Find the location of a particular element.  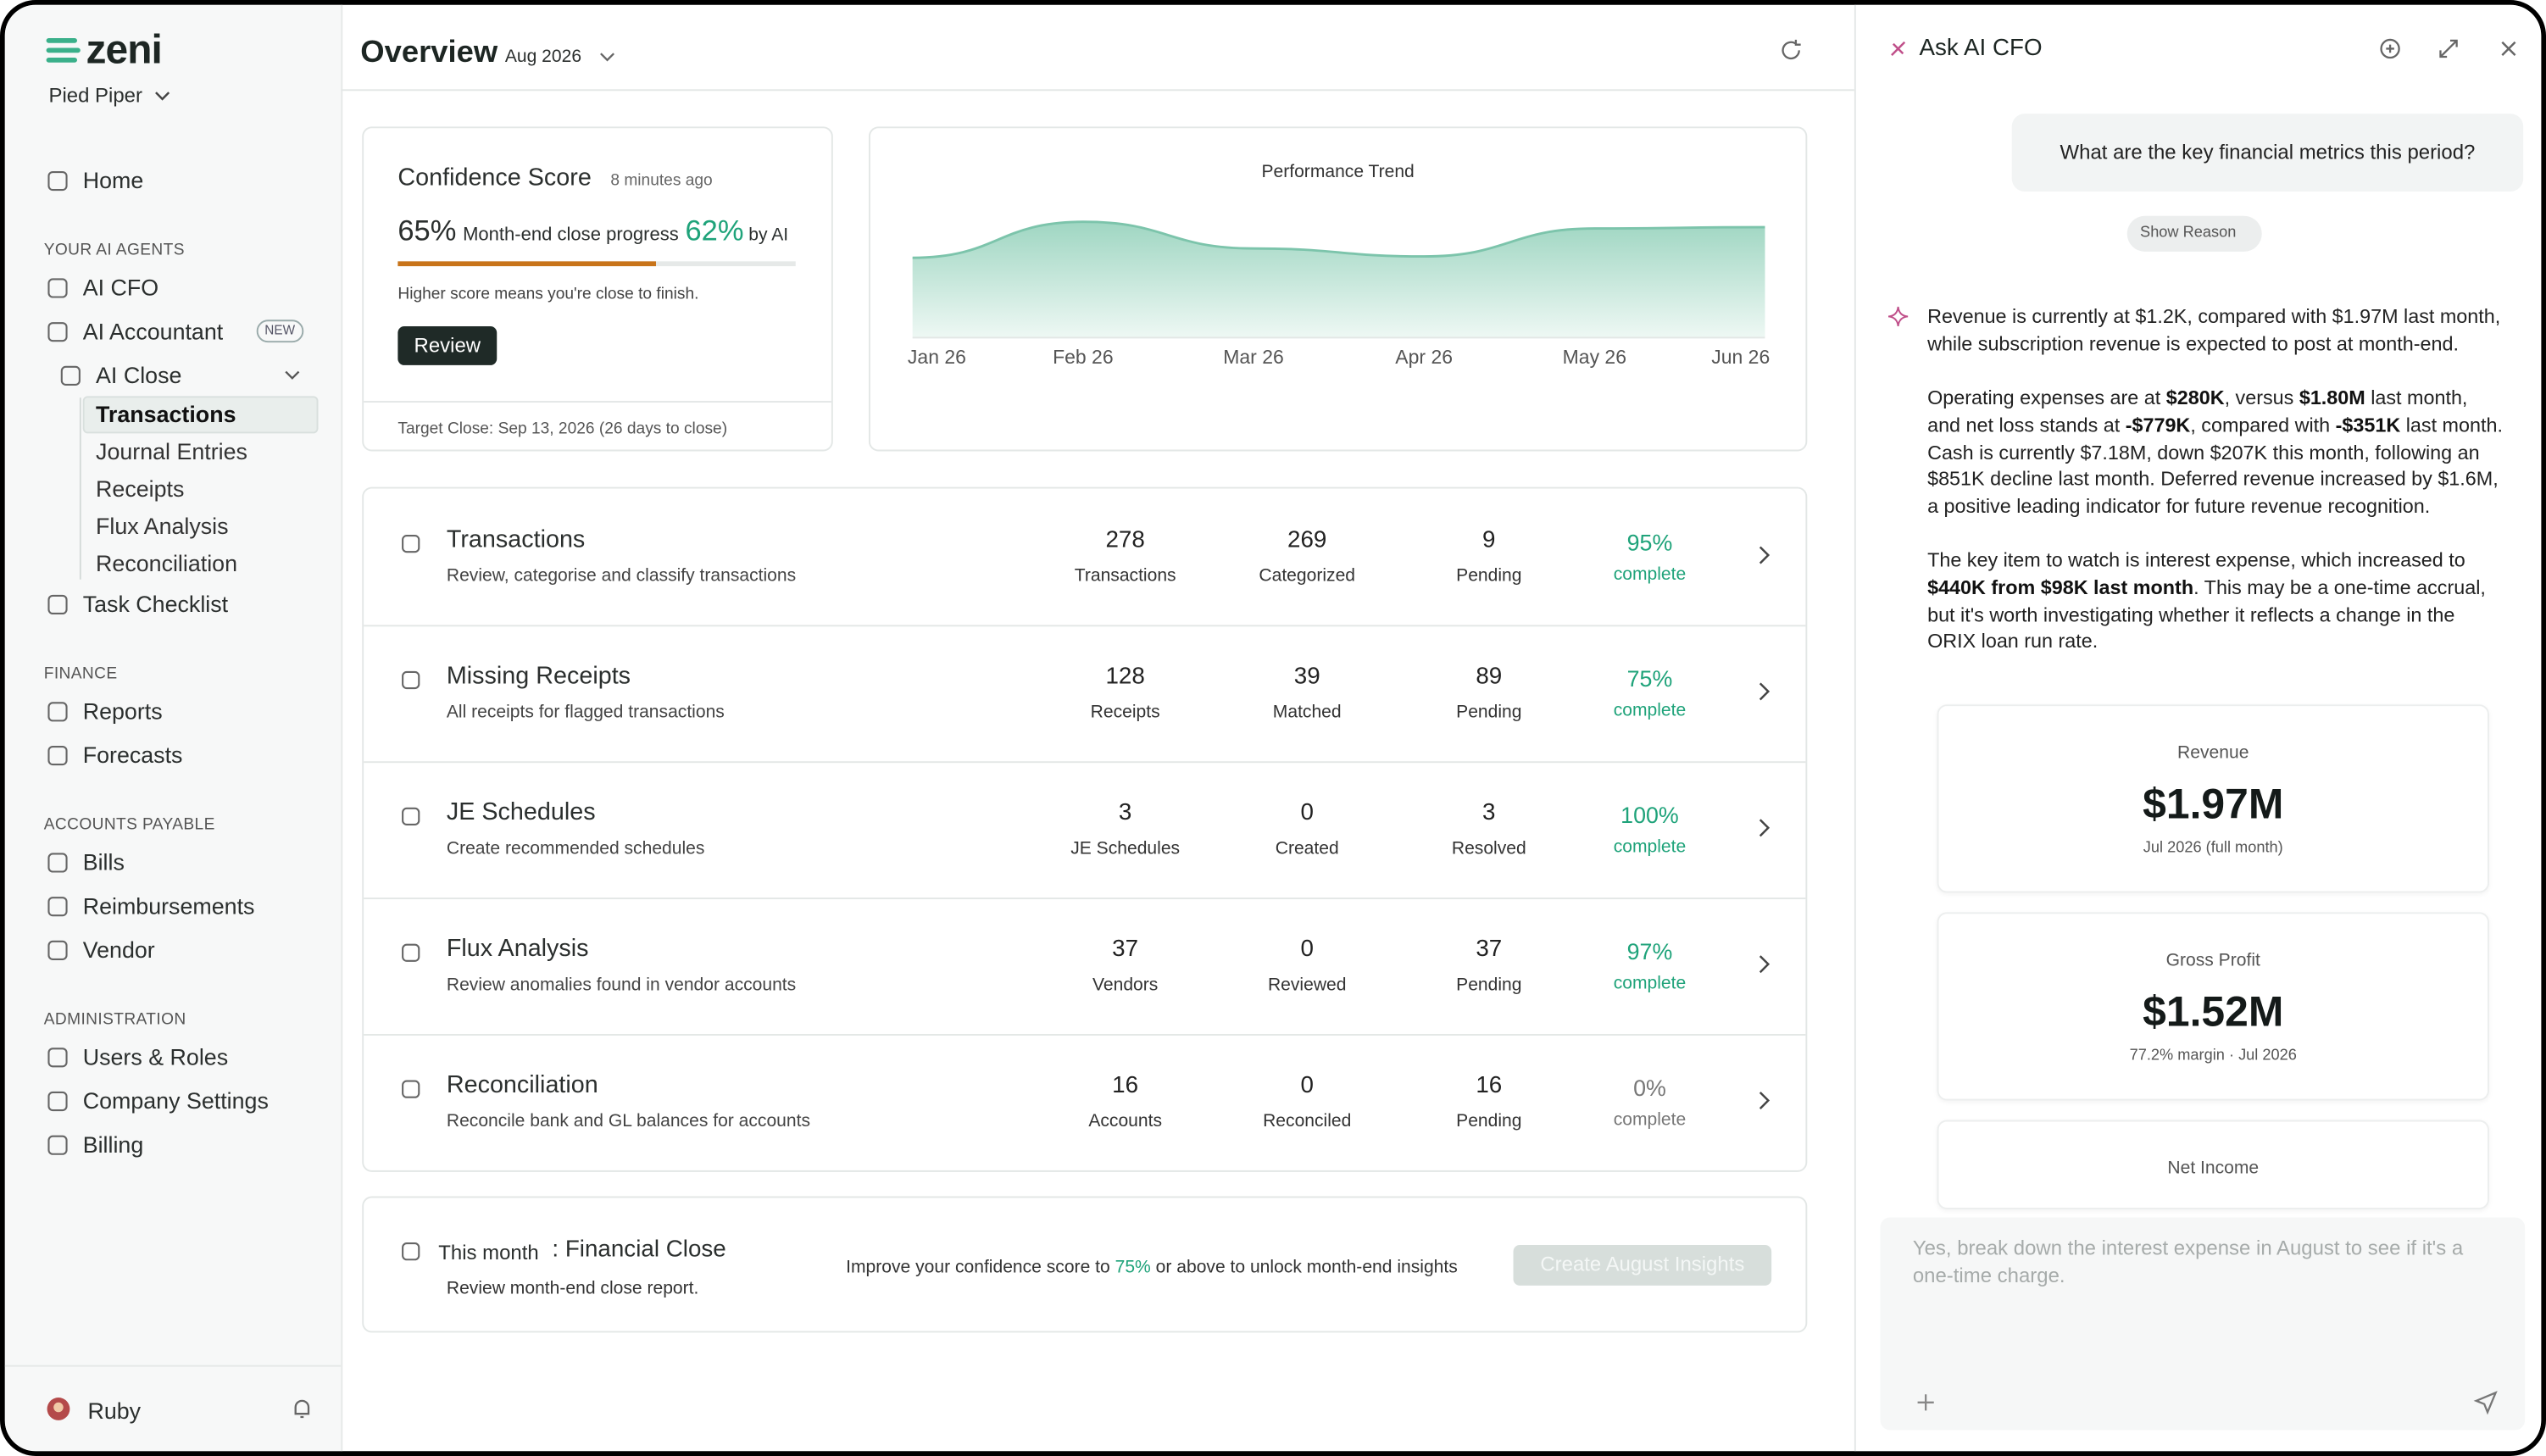

x-tick-label: Apr 26 is located at coordinates (1424, 357).